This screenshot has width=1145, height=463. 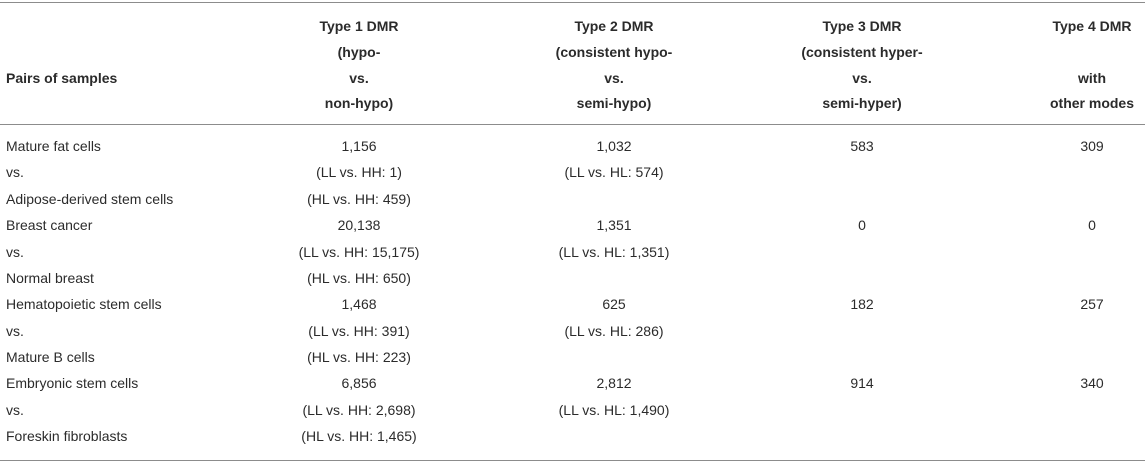 I want to click on header-type3-line1: Type 3 DMR, so click(x=862, y=26).